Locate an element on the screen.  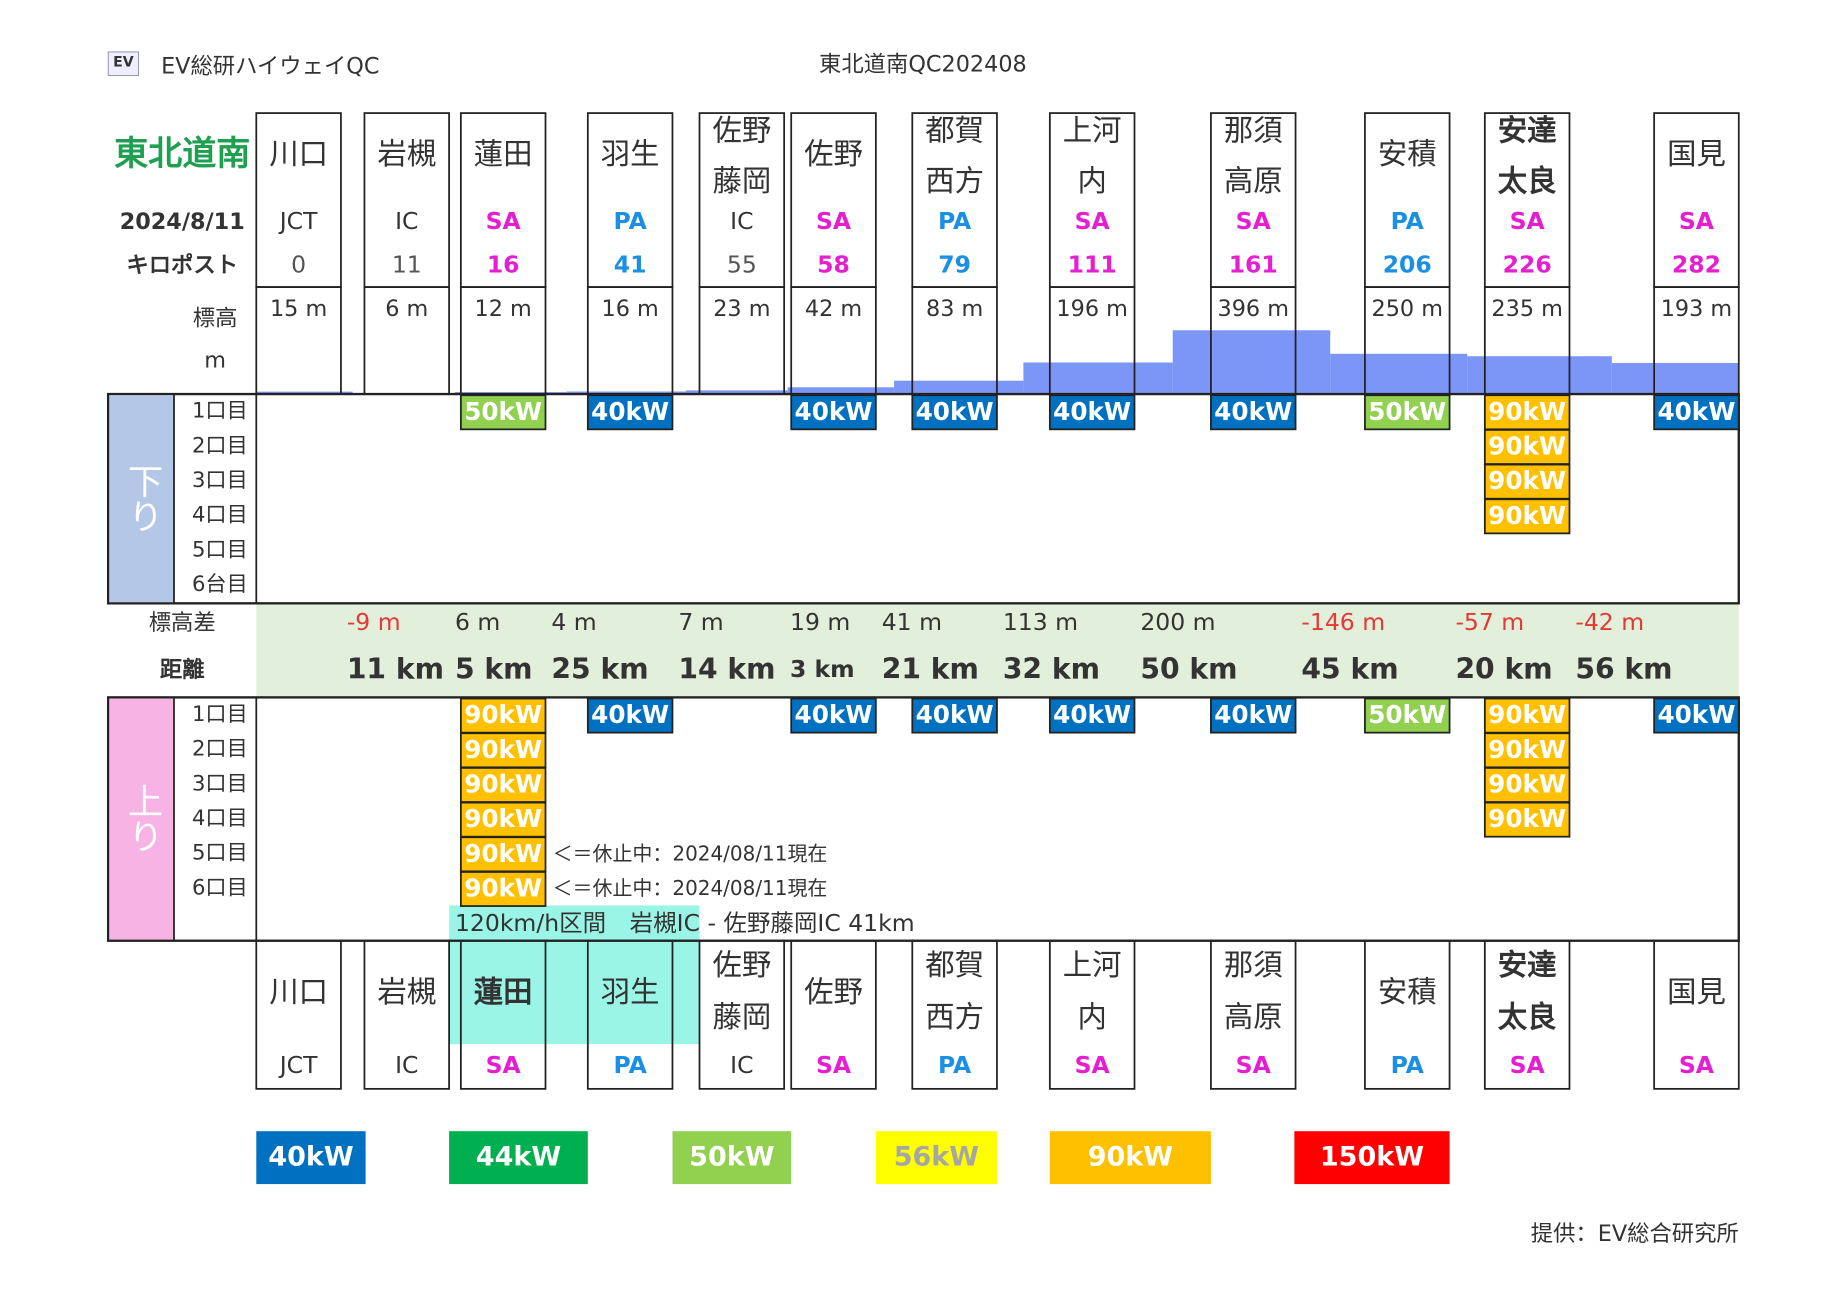
date: 2024/8/11 is located at coordinates (182, 222).